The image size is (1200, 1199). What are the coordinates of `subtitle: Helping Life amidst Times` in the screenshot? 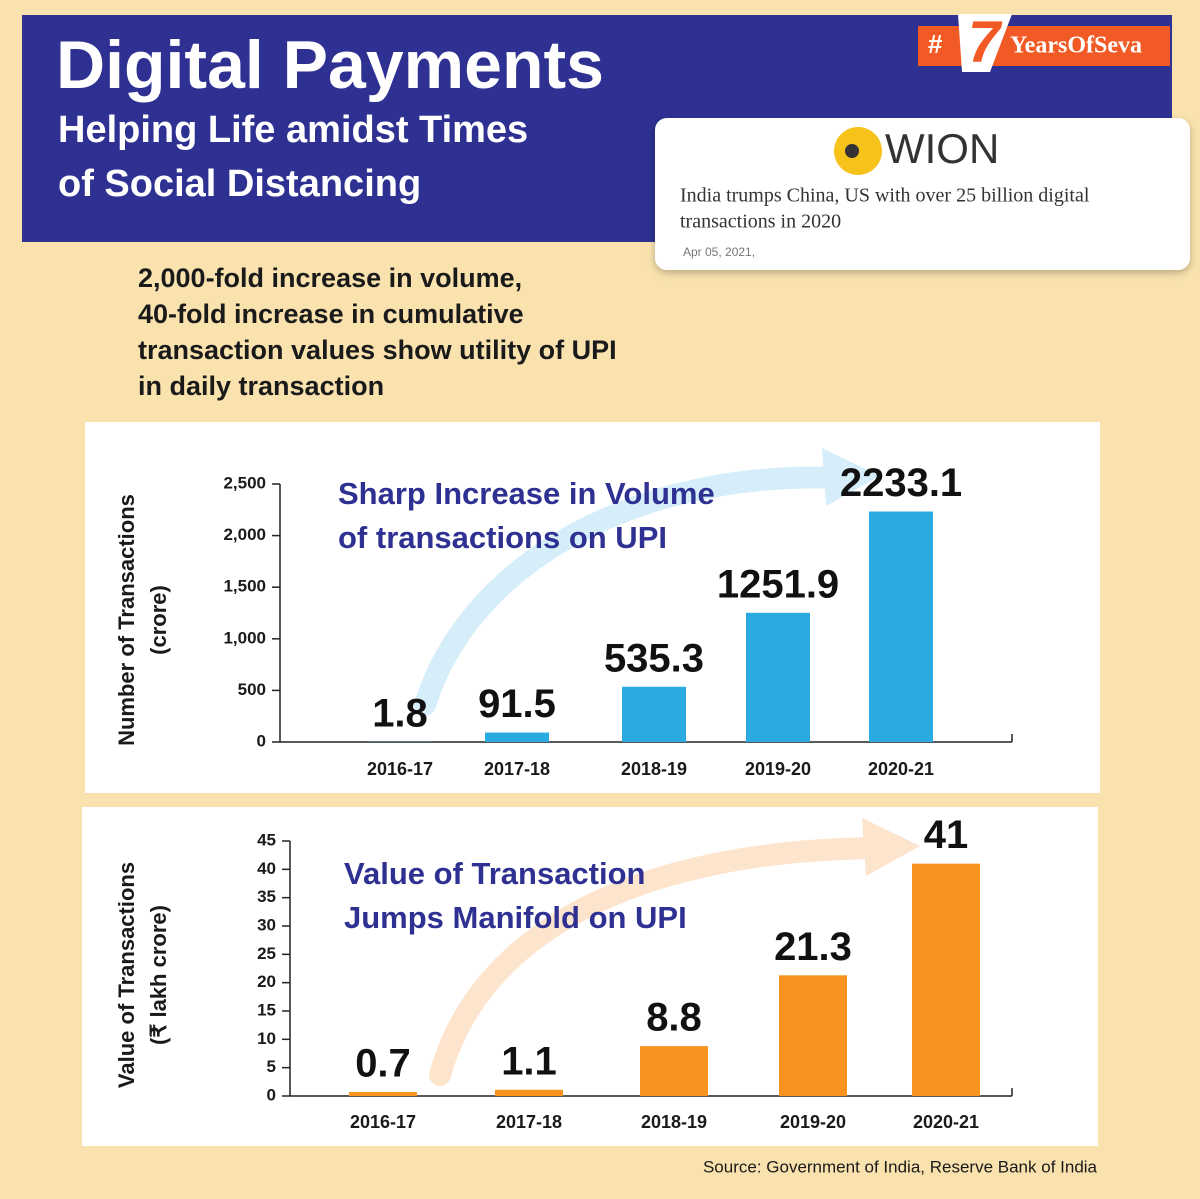 It's located at (293, 130).